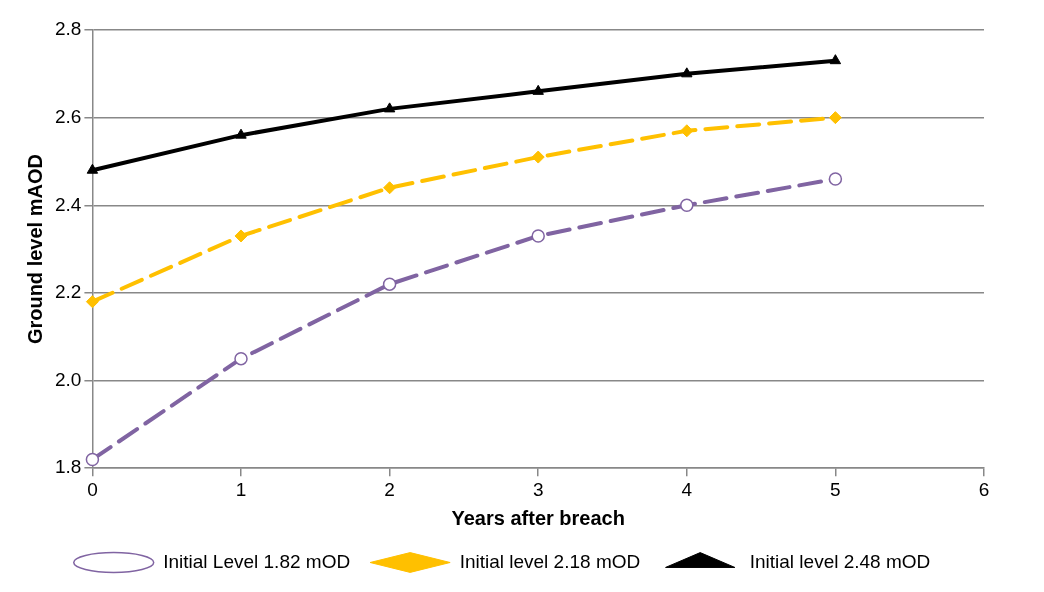 Image resolution: width=1044 pixels, height=592 pixels. I want to click on x-tick-label: 5, so click(835, 489).